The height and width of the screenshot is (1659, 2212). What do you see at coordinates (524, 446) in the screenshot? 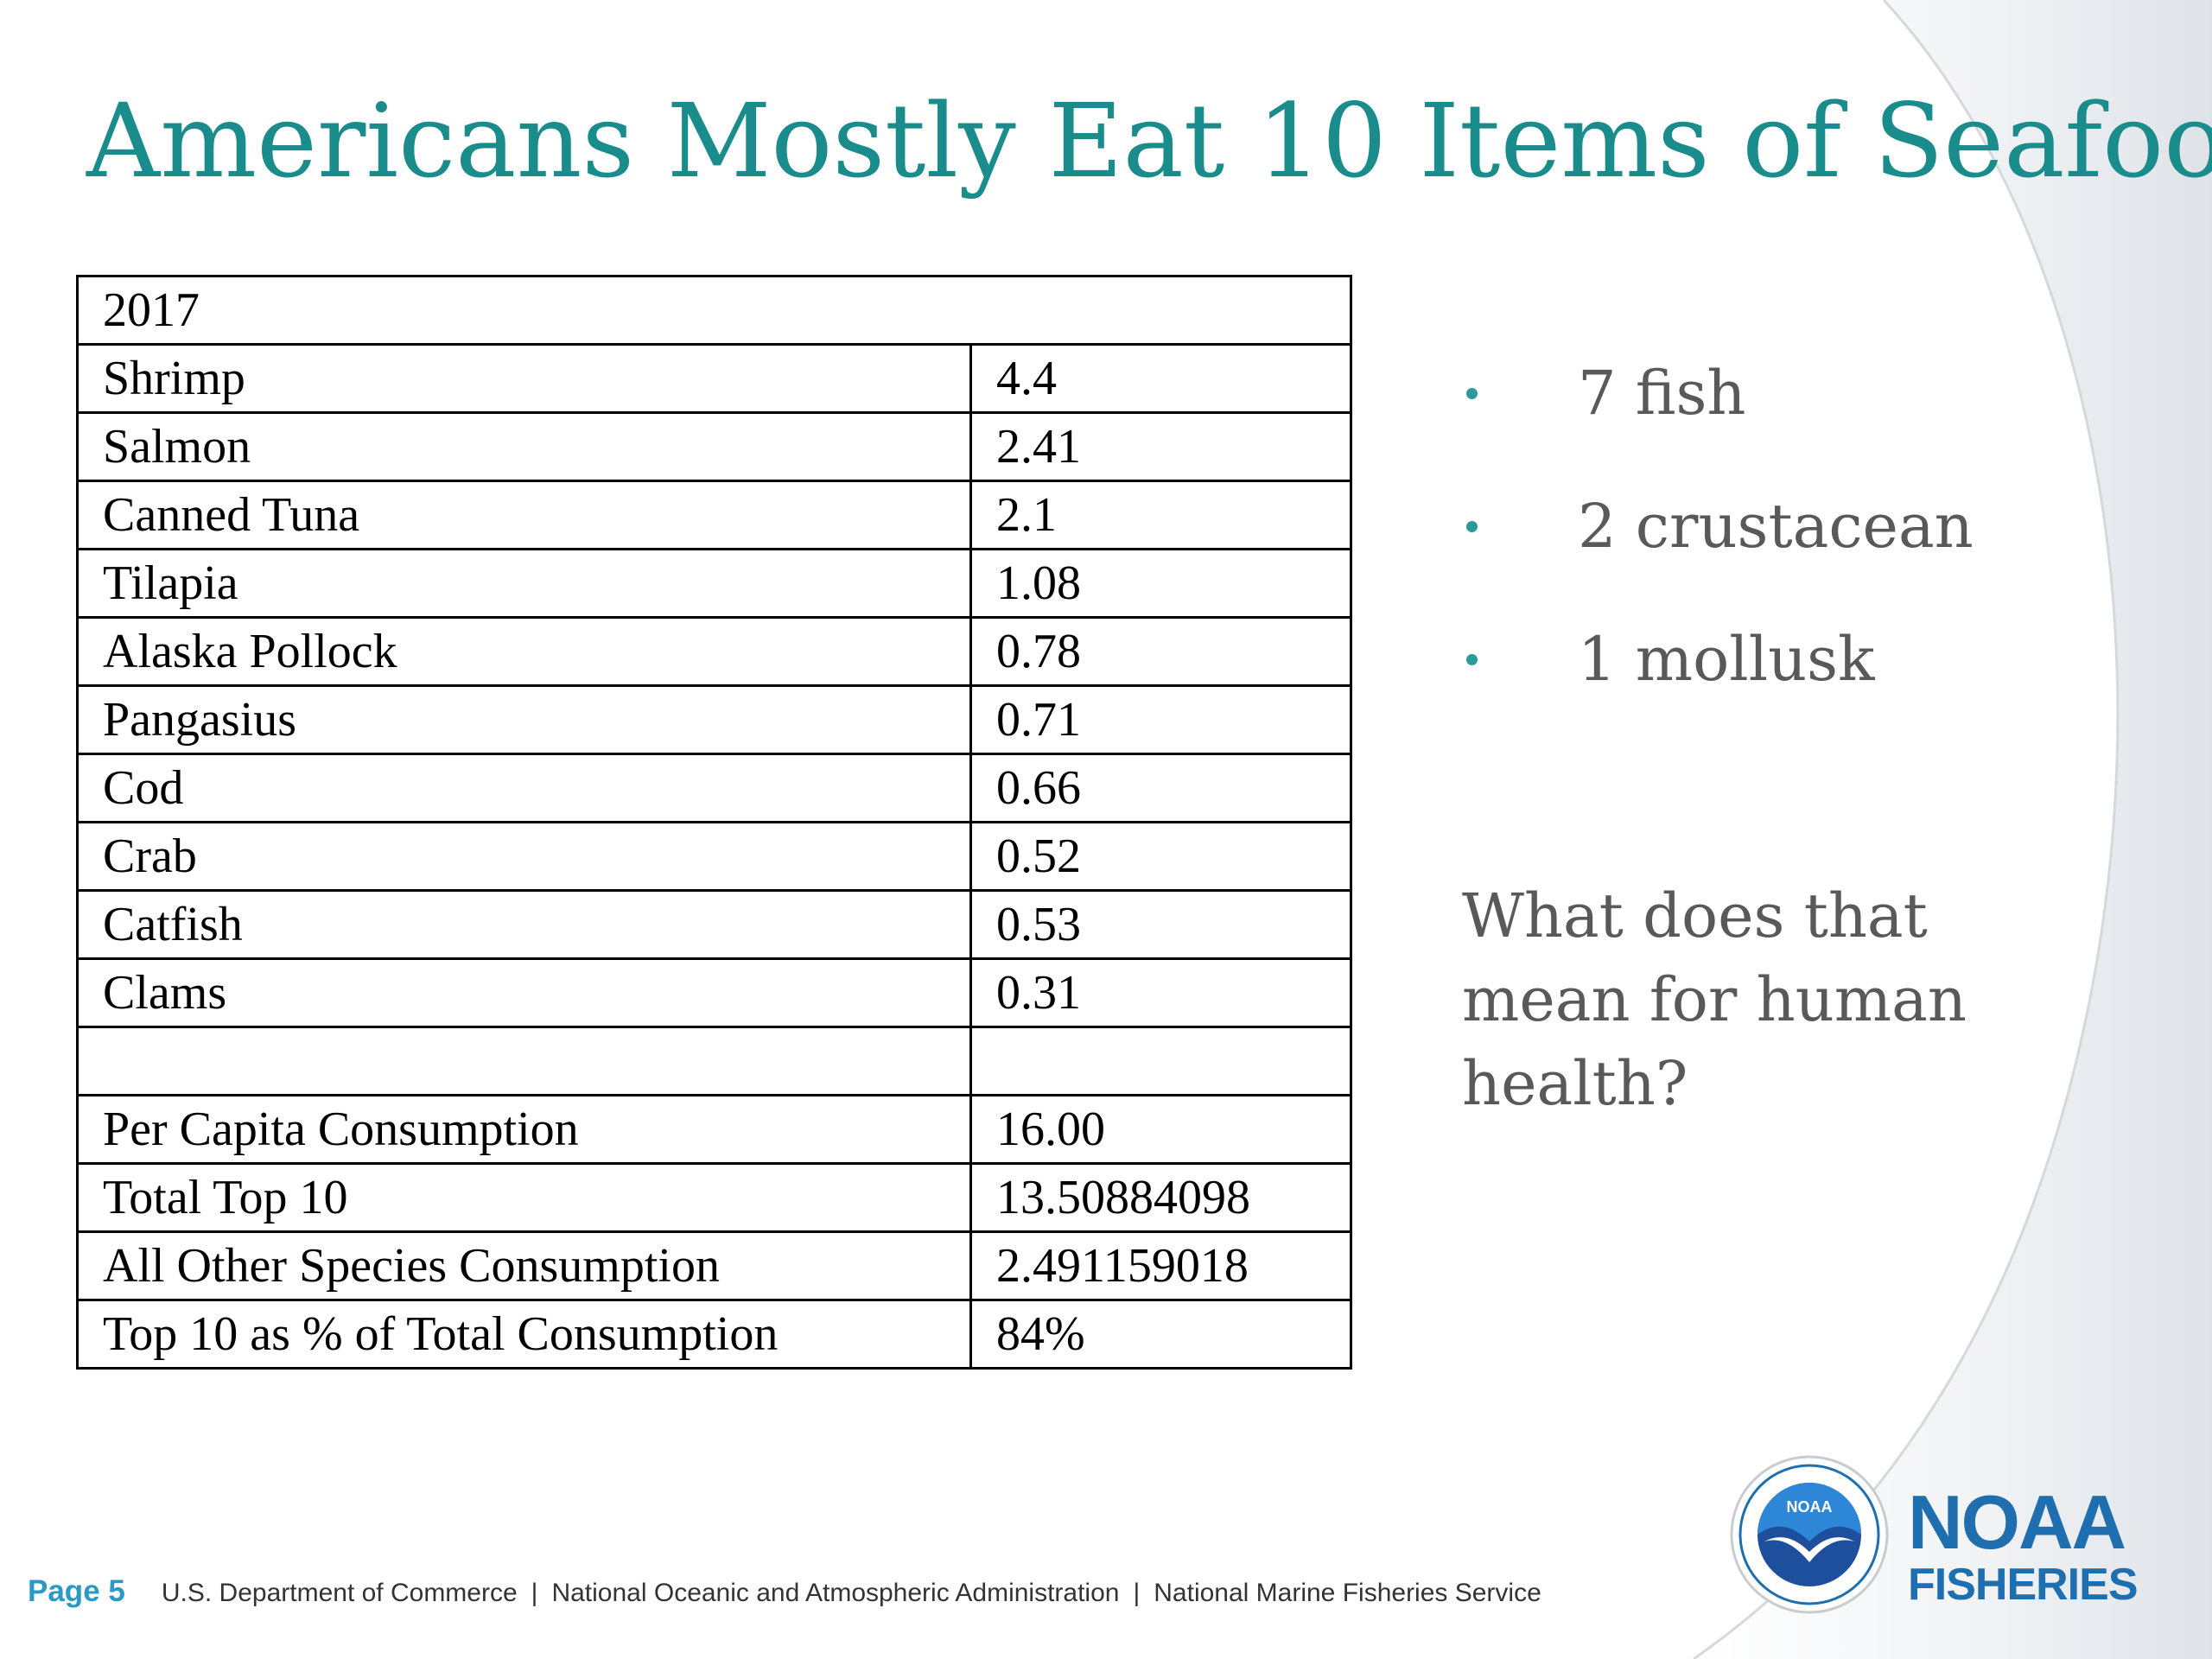
I see `table-label-cell: Salmon` at bounding box center [524, 446].